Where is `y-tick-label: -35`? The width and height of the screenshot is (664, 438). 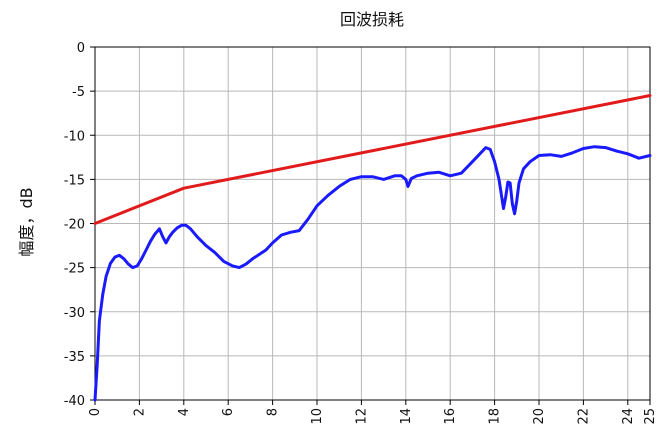 y-tick-label: -35 is located at coordinates (74, 357).